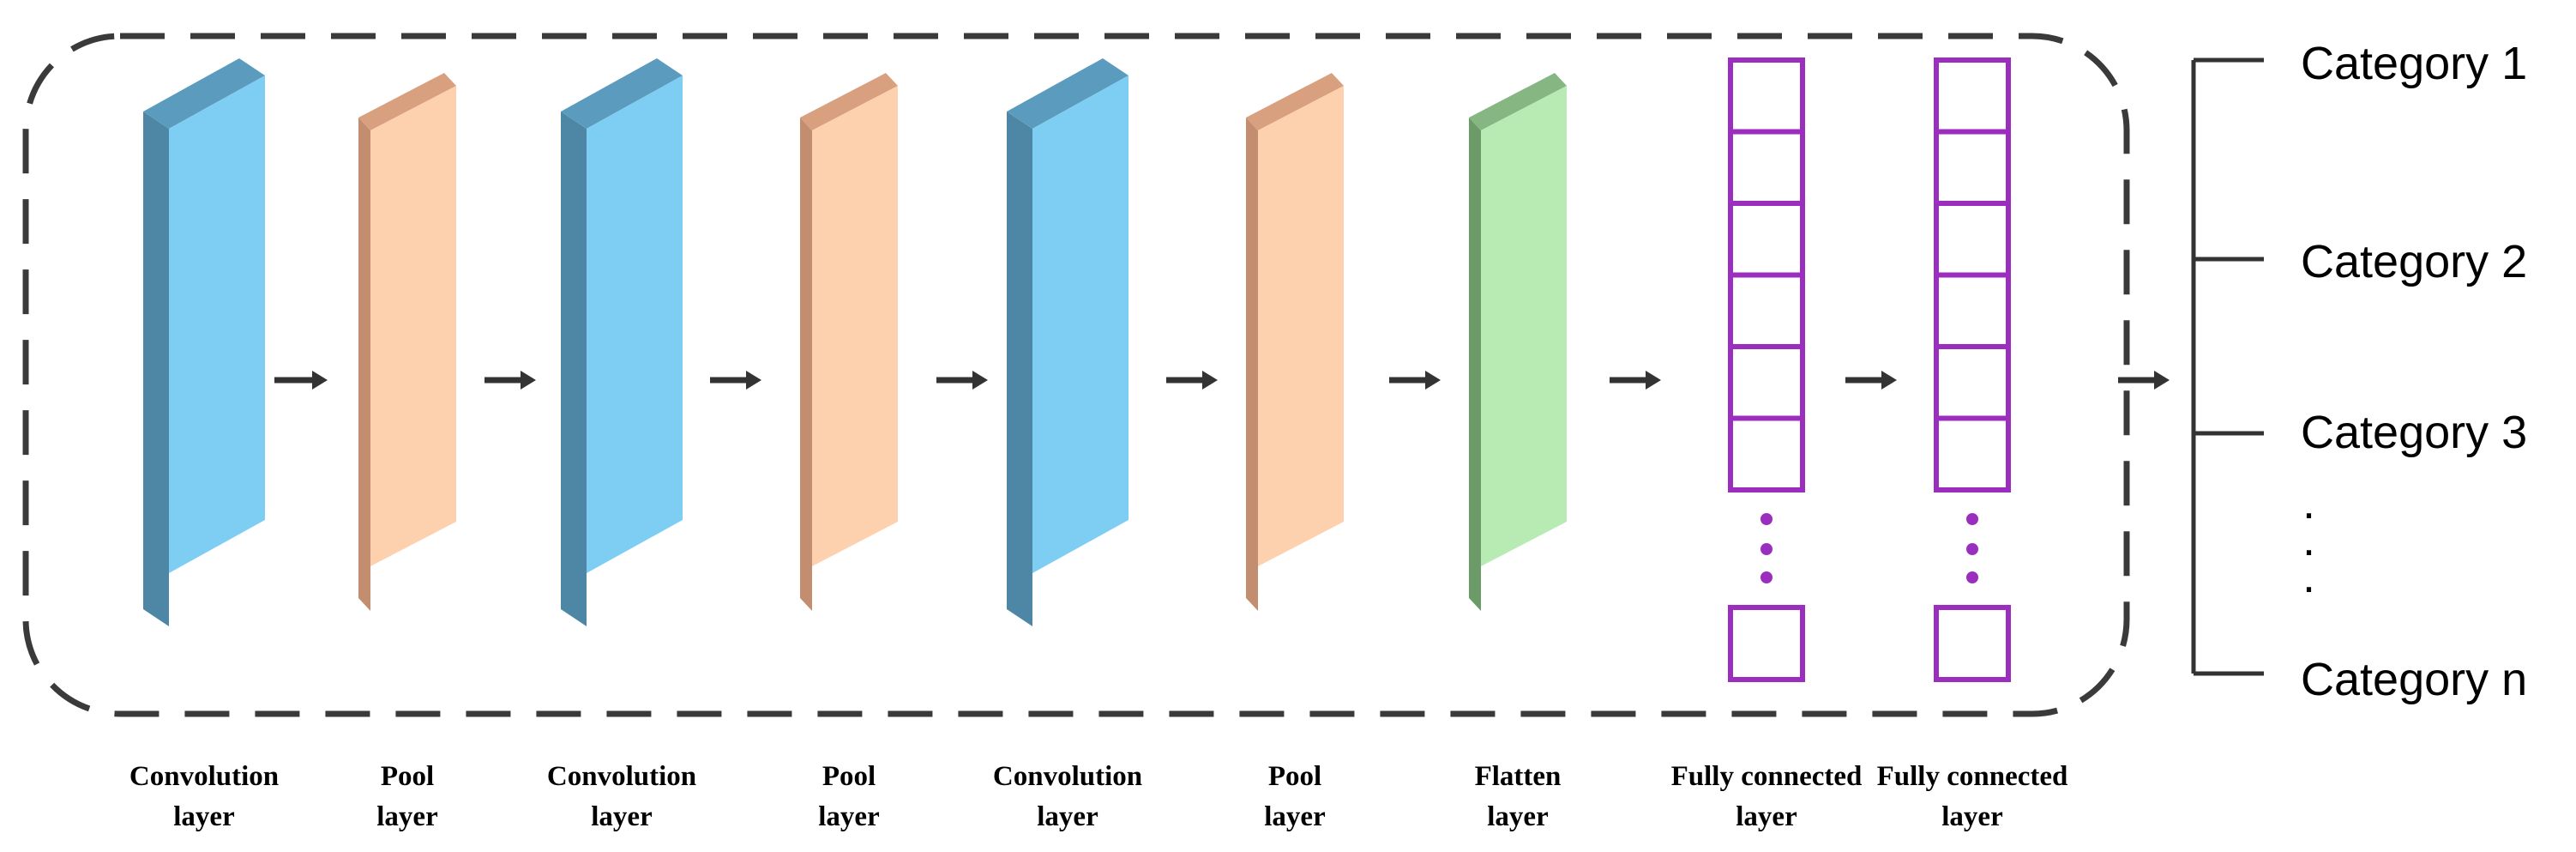 Image resolution: width=2576 pixels, height=852 pixels. Describe the element at coordinates (1767, 776) in the screenshot. I see `layer-label-line1-8: Fully connected` at that location.